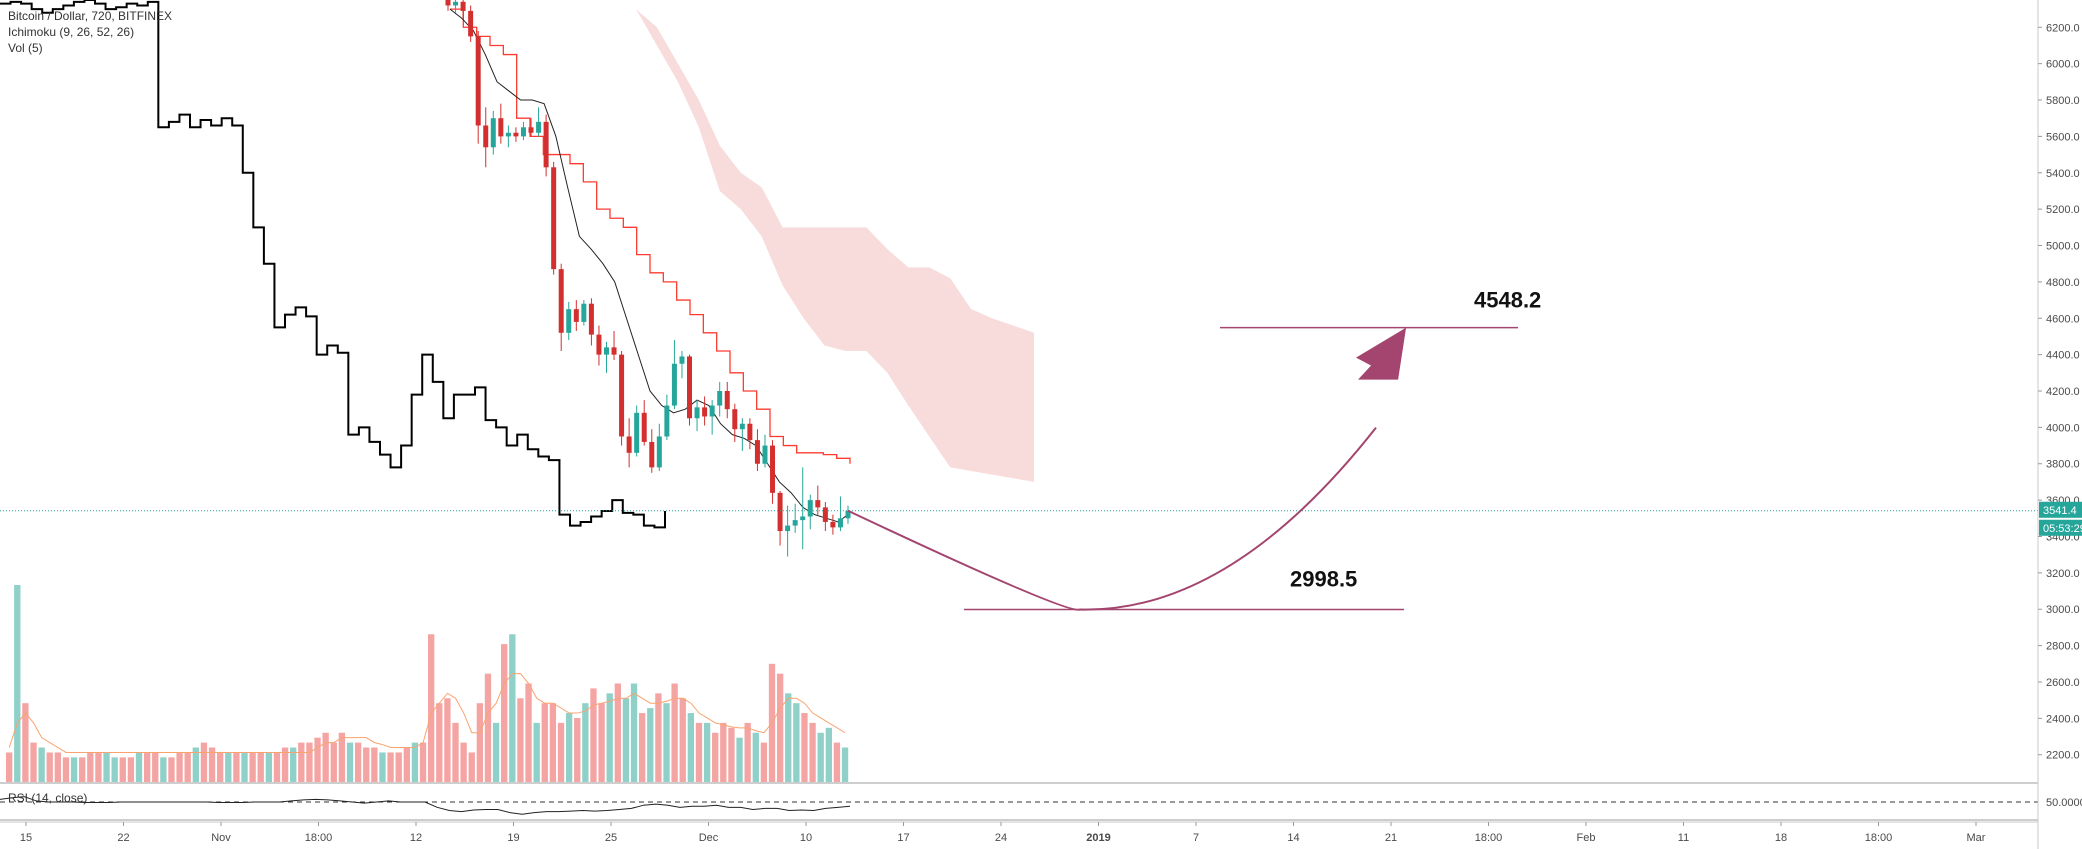 This screenshot has height=849, width=2082. Describe the element at coordinates (2063, 719) in the screenshot. I see `price-tick-label: 2400.0` at that location.